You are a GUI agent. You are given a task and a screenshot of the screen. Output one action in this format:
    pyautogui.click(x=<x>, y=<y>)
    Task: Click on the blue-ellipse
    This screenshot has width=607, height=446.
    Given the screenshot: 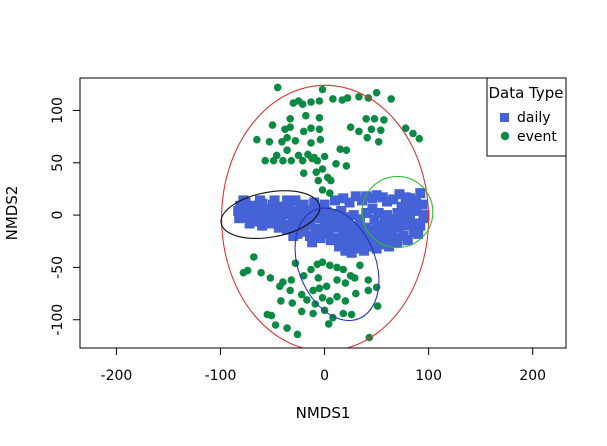 What is the action you would take?
    pyautogui.click(x=337, y=264)
    